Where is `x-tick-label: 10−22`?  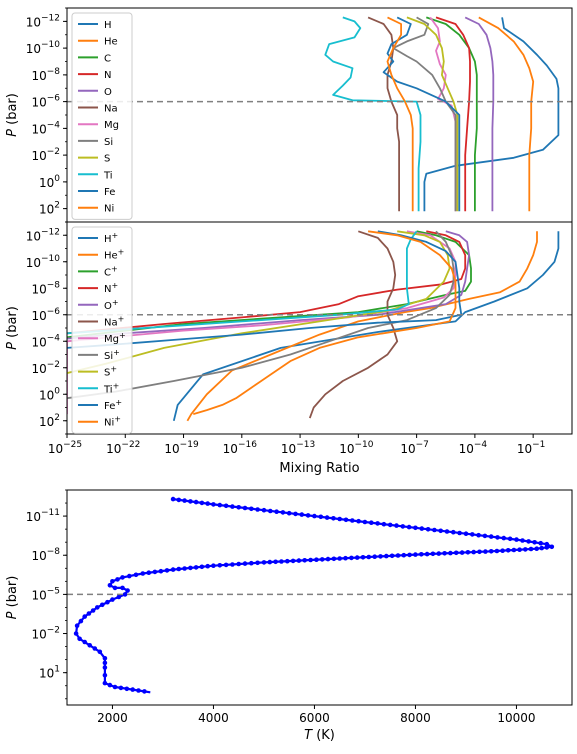
x-tick-label: 10−22 is located at coordinates (123, 448).